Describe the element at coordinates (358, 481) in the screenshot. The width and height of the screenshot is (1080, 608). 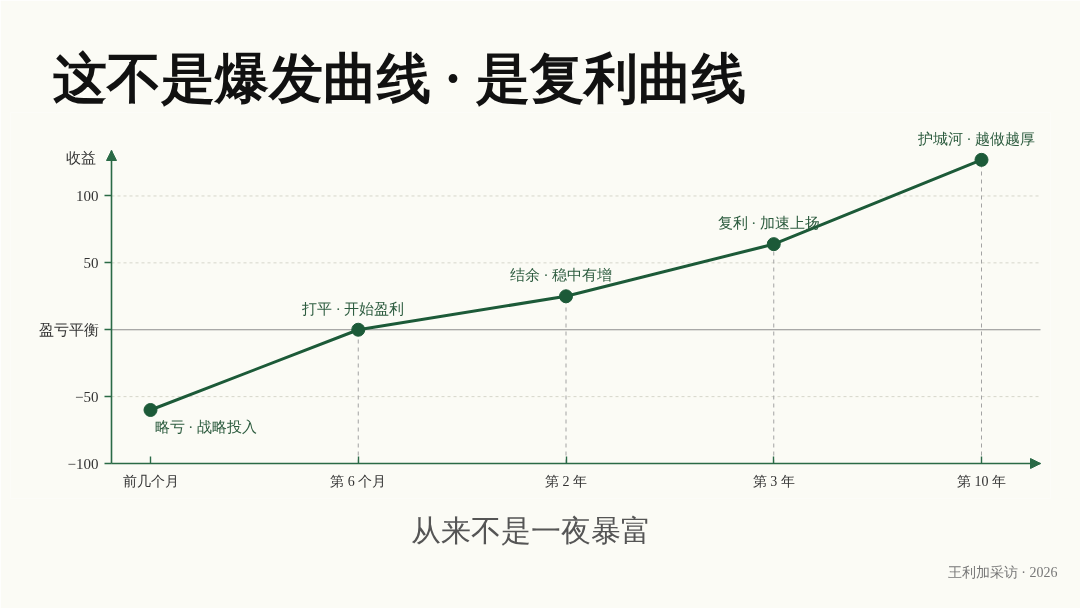
I see `x-tick-label: 第 6 个月` at that location.